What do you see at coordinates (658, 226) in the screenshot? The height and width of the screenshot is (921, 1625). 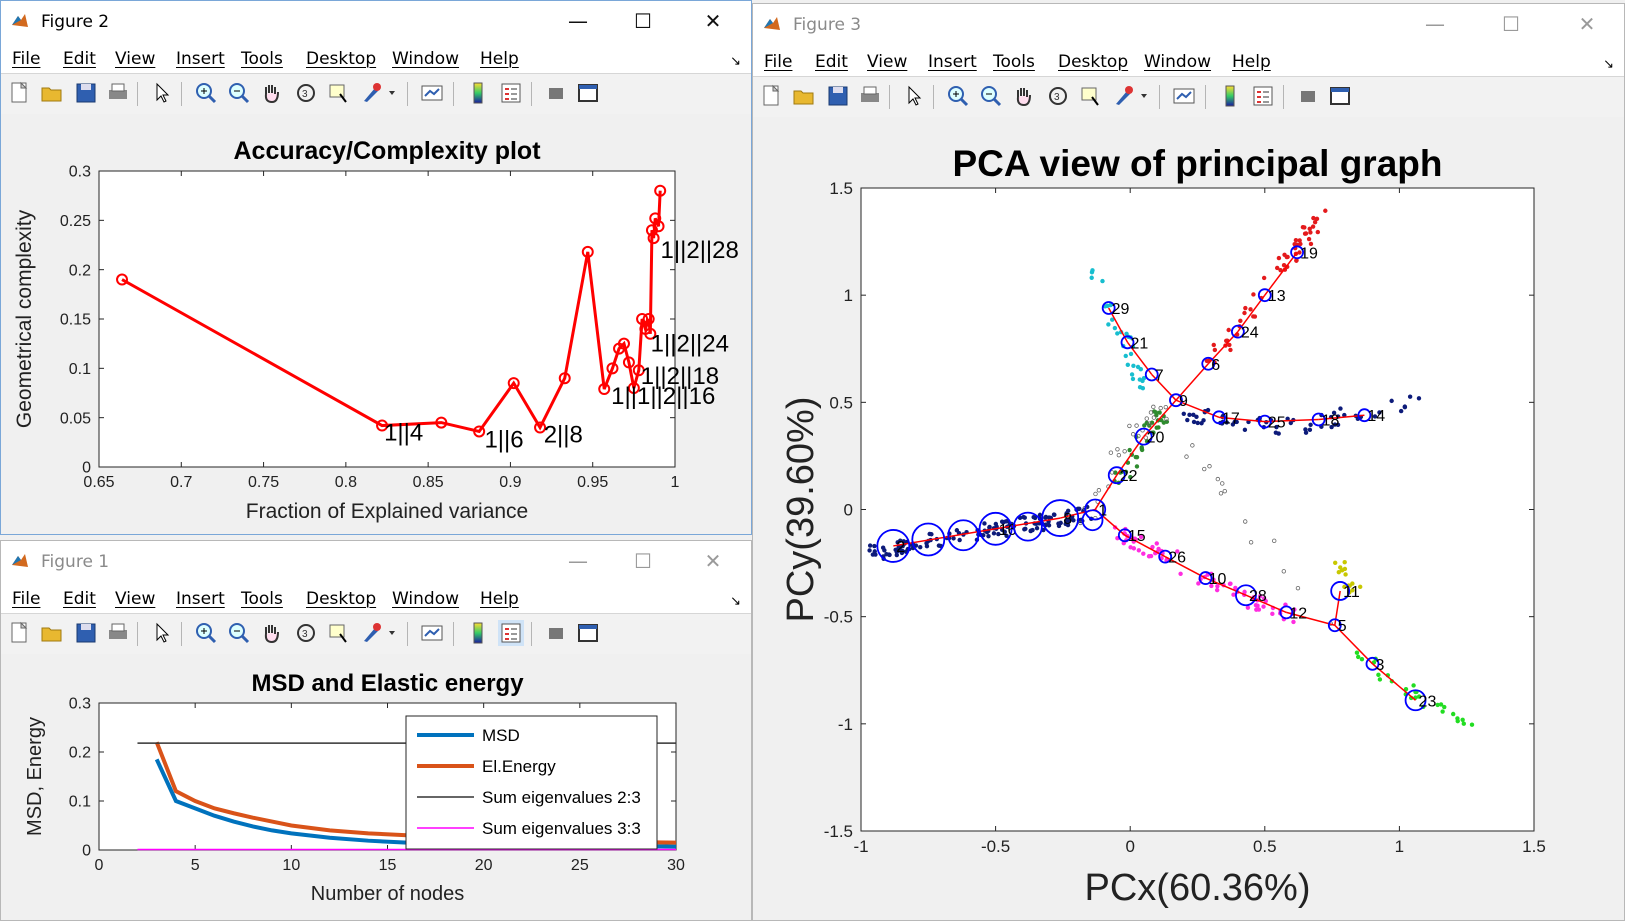 I see `data-point` at bounding box center [658, 226].